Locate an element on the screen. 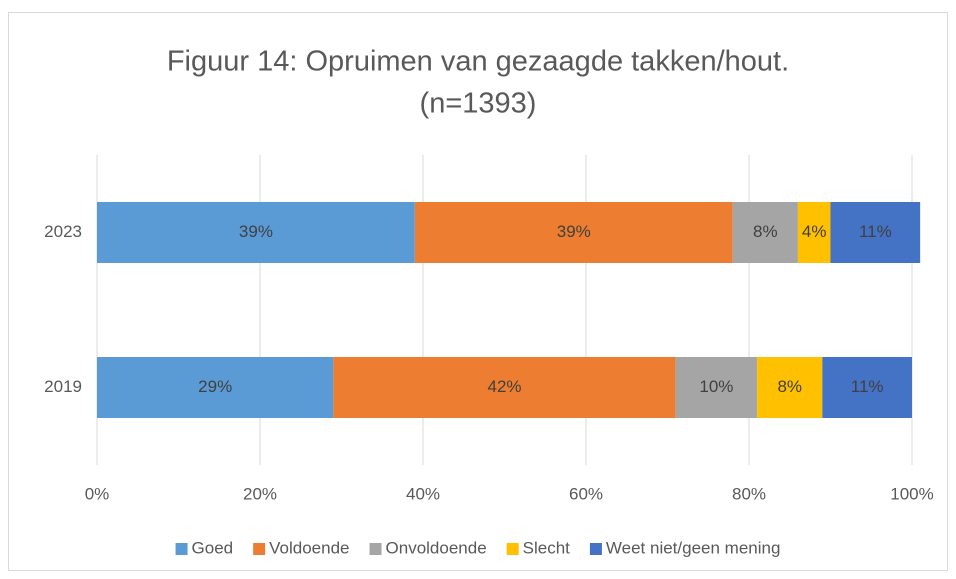 The height and width of the screenshot is (579, 956). legend-label: Weet niet/geen mening is located at coordinates (693, 547).